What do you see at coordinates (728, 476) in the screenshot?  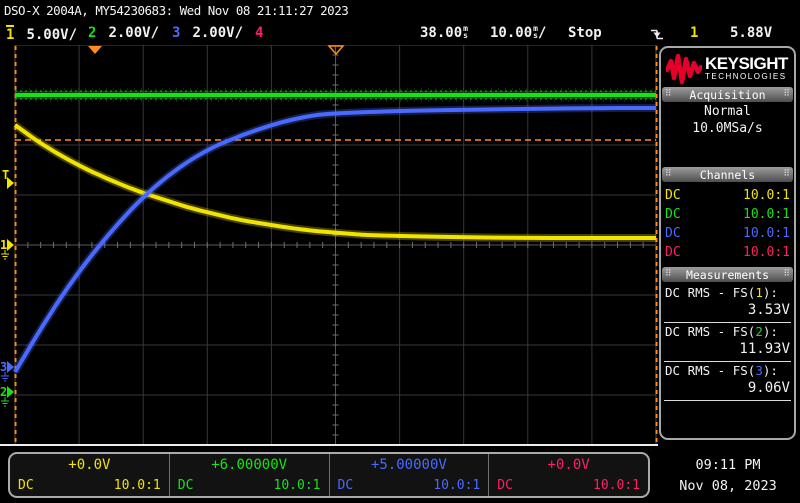 I see `clock: 09:11 PM Nov 08, 2023` at bounding box center [728, 476].